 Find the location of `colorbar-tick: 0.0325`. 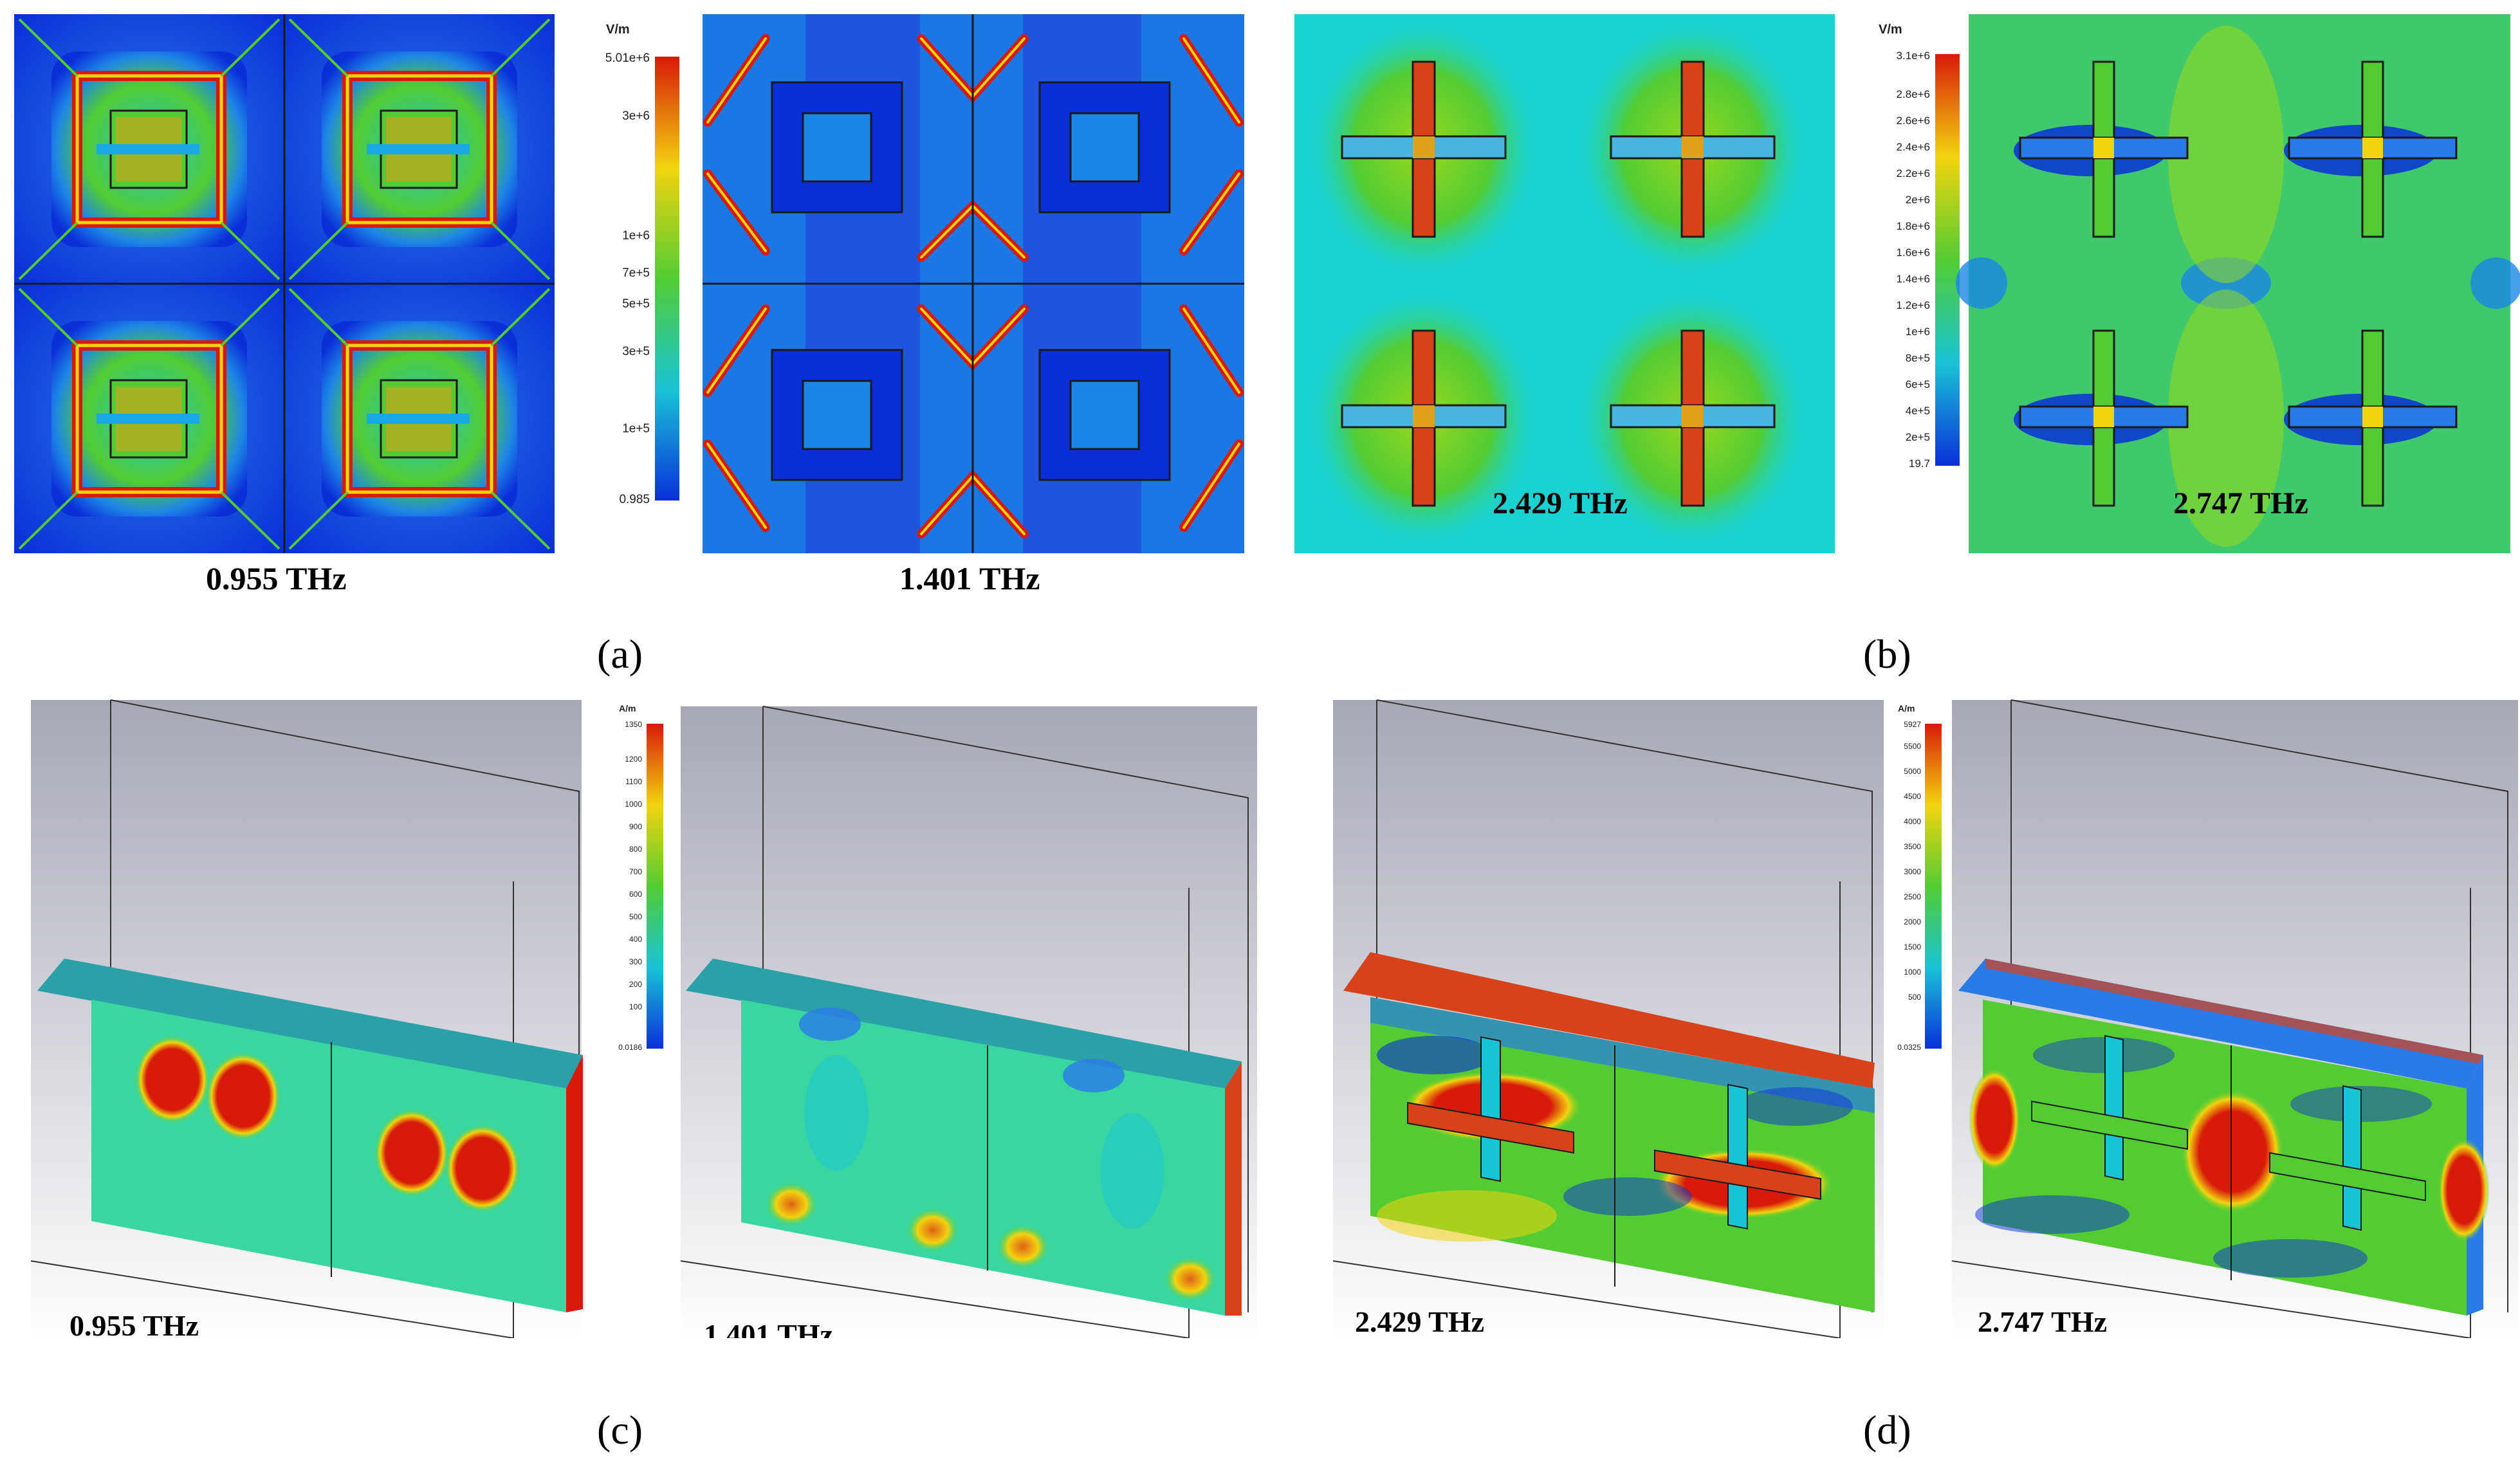

colorbar-tick: 0.0325 is located at coordinates (1909, 1047).